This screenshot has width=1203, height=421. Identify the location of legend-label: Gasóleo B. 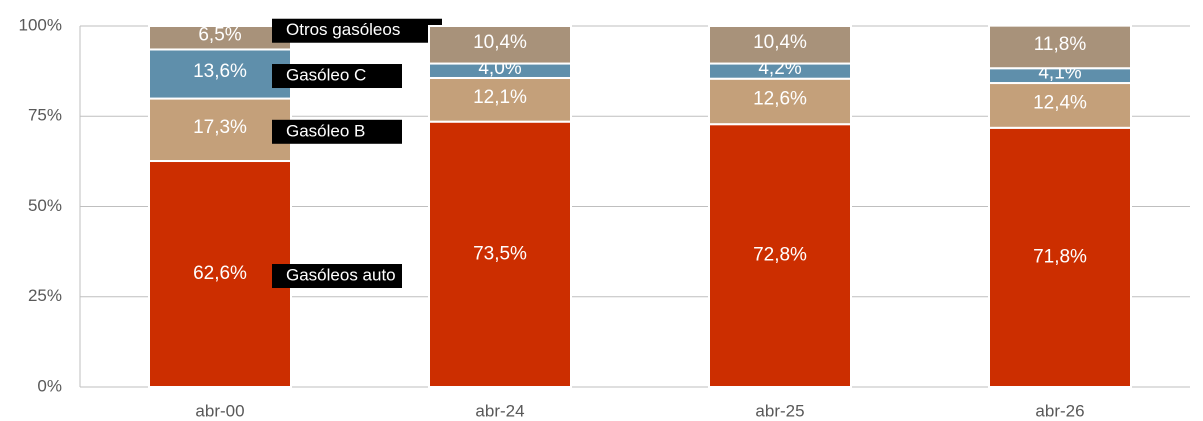
(325, 130).